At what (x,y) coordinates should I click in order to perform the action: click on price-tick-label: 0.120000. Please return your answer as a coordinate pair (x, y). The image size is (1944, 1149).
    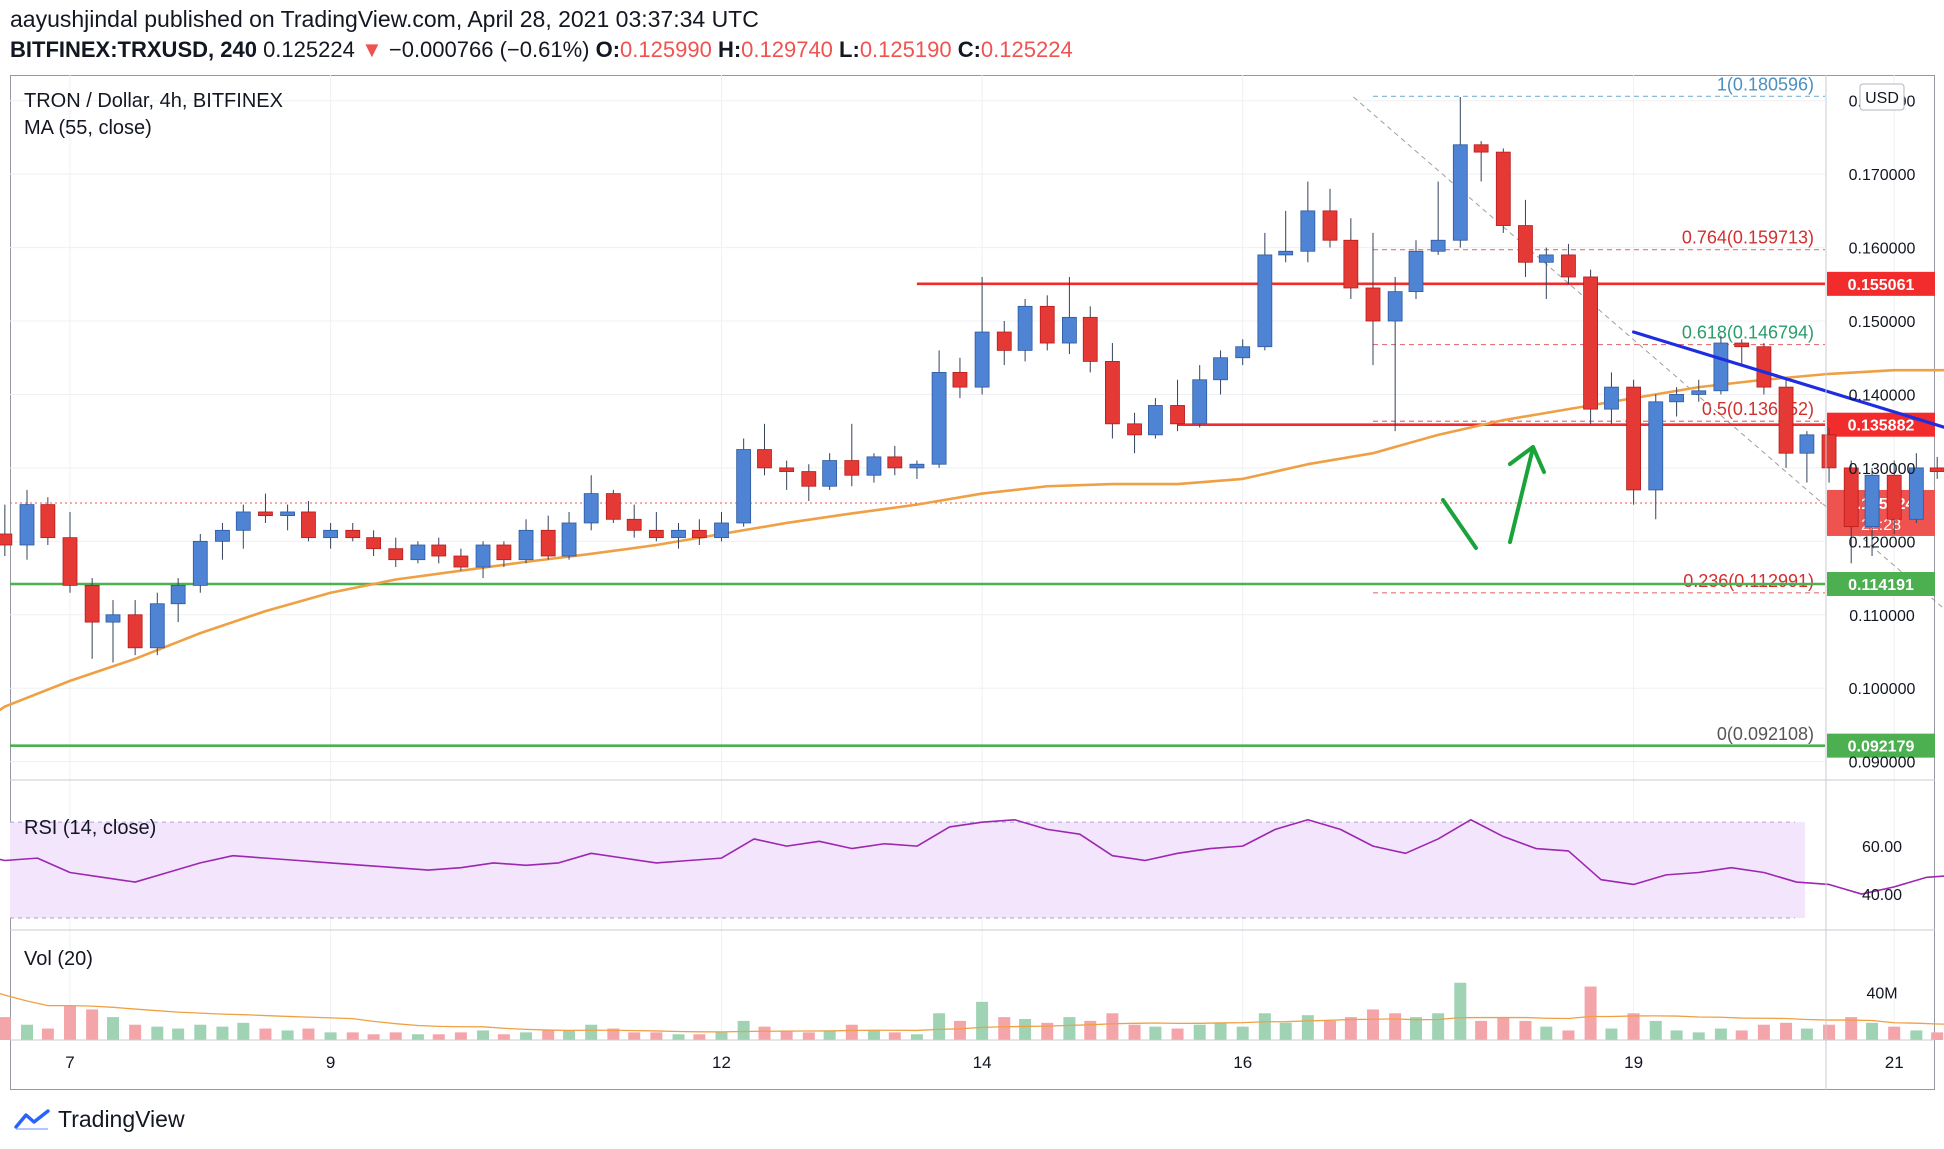
    Looking at the image, I should click on (1882, 542).